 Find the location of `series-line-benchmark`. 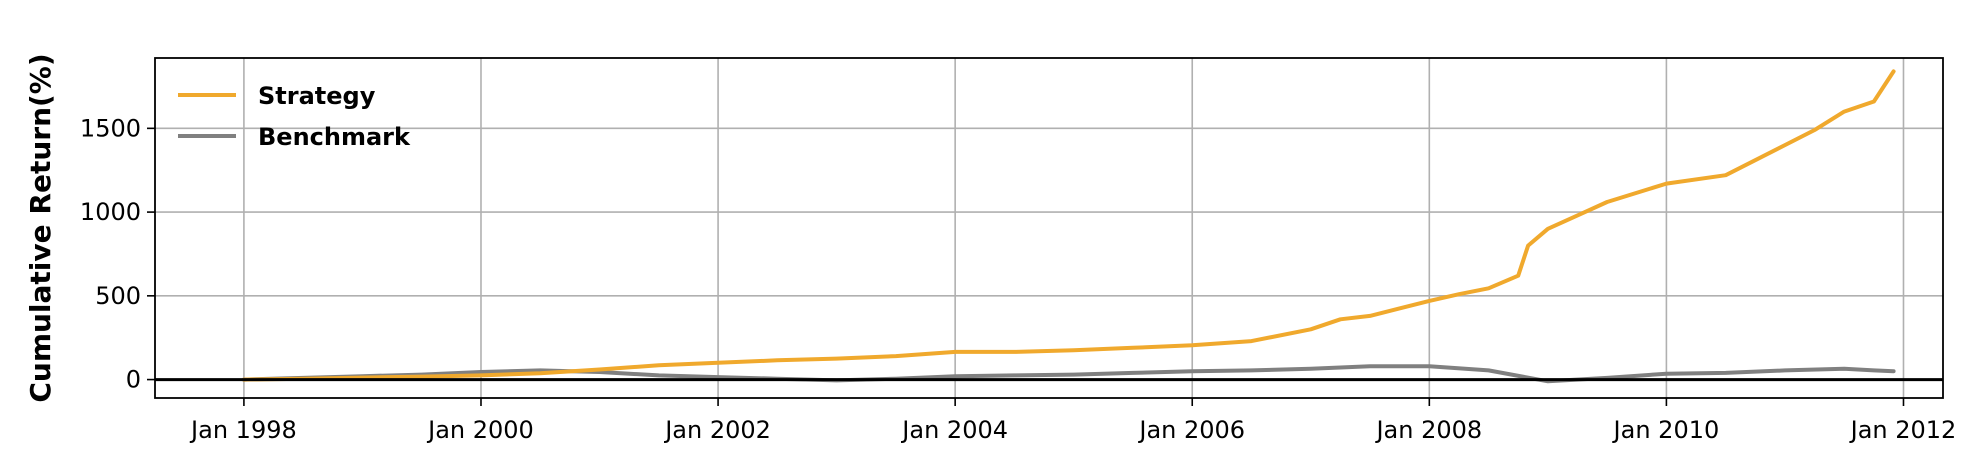

series-line-benchmark is located at coordinates (1068, 374).